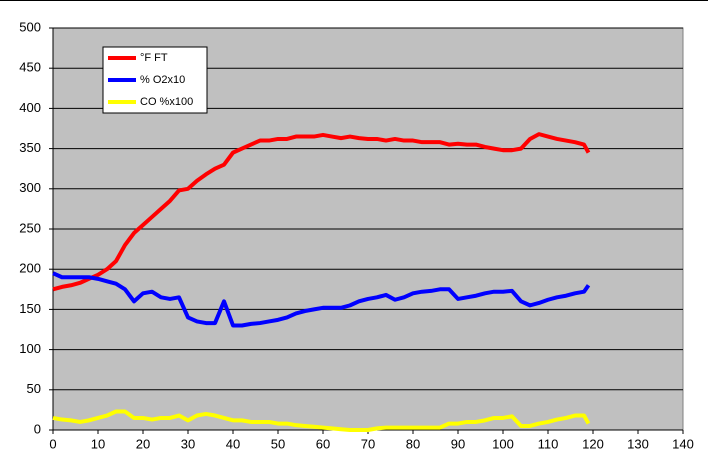 The width and height of the screenshot is (708, 475). Describe the element at coordinates (30, 268) in the screenshot. I see `y-tick-label: 200` at that location.